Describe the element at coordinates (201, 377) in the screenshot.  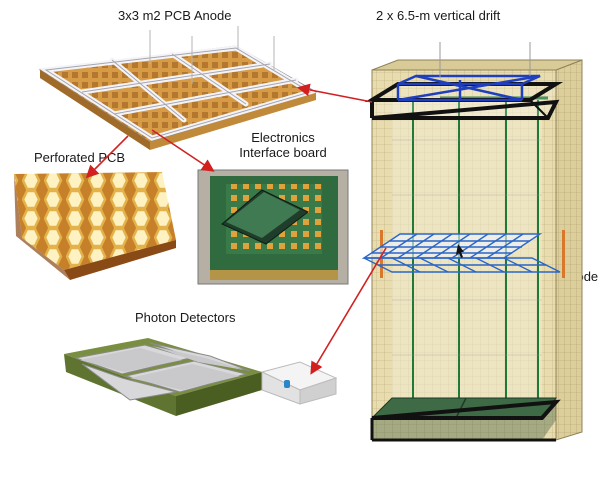
I see `photon-detectors` at that location.